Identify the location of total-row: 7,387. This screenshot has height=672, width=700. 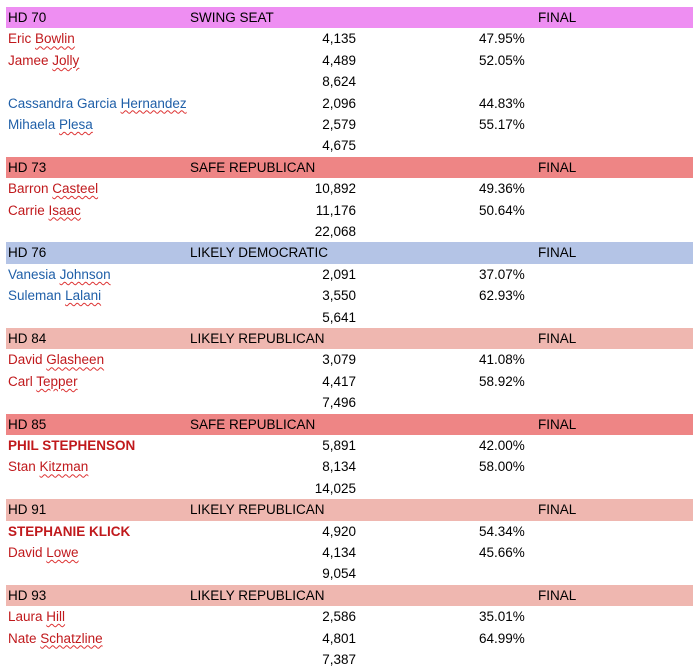
(349, 659).